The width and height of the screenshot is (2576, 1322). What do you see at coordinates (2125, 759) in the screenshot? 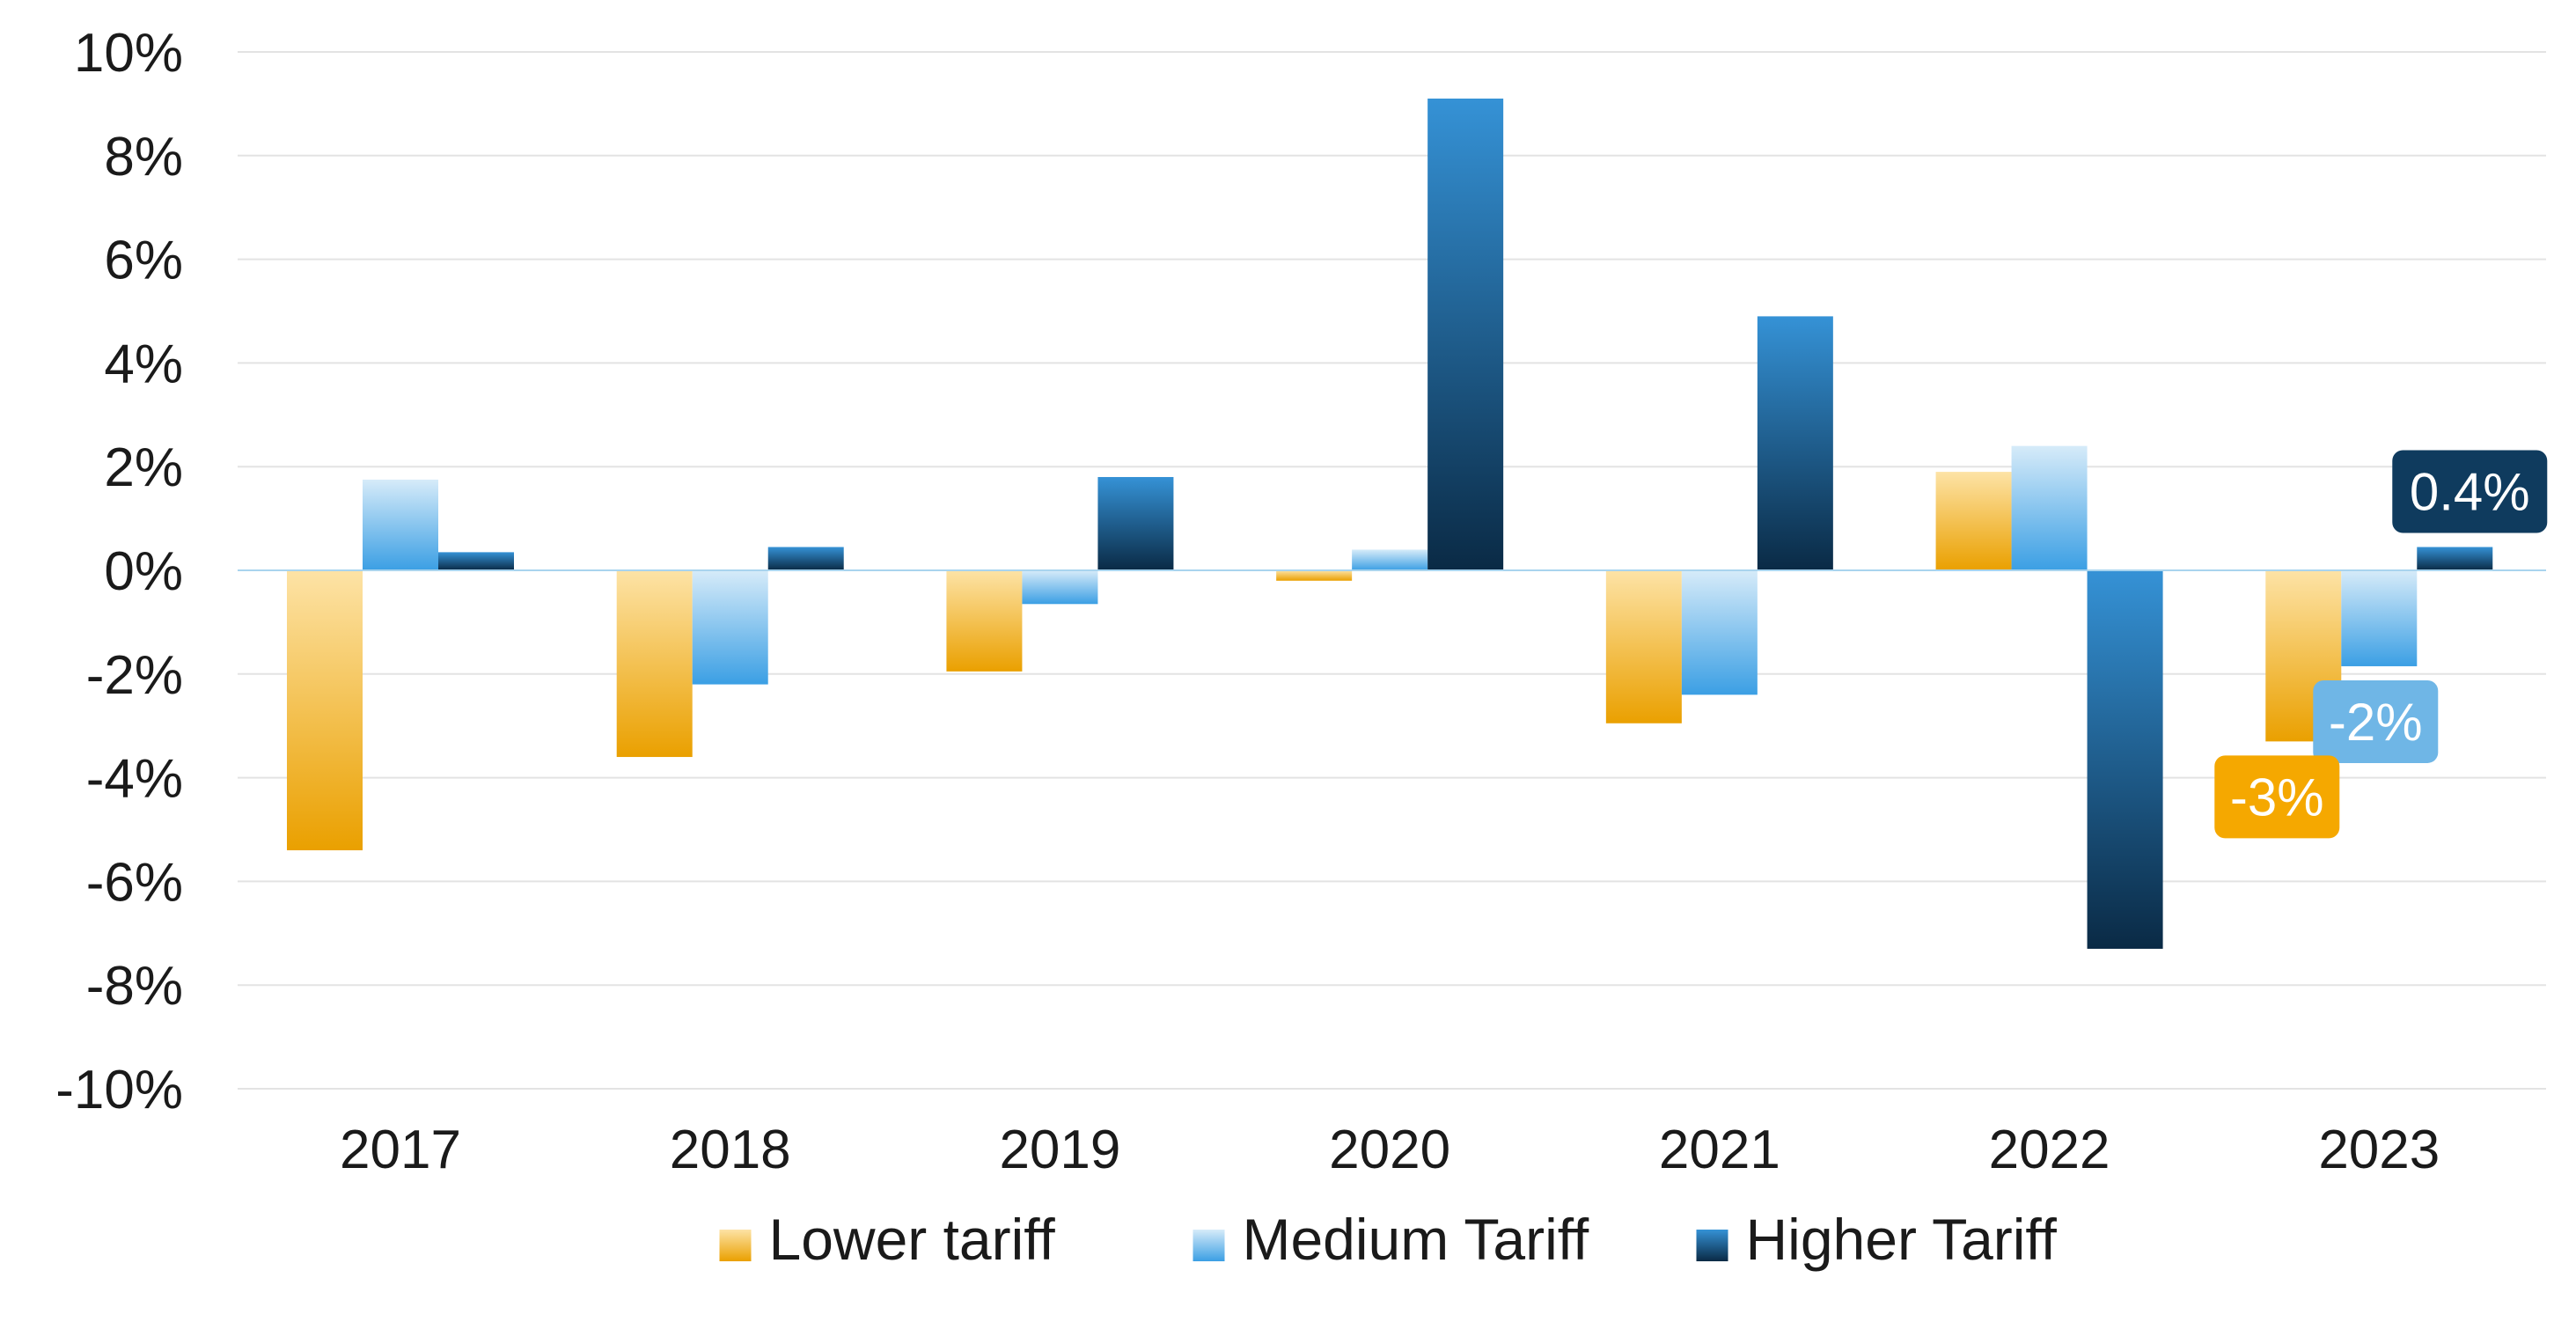
I see `bar-higher-tariff-2022` at bounding box center [2125, 759].